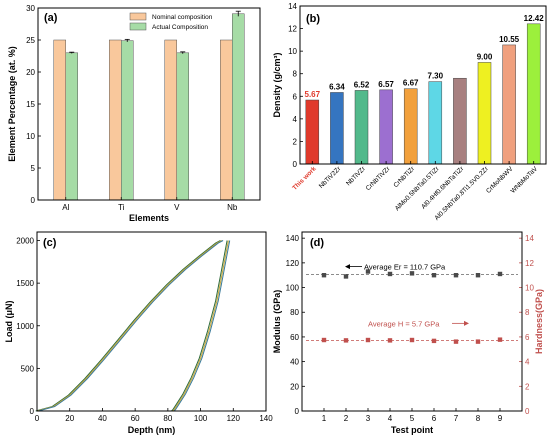  Describe the element at coordinates (177, 207) in the screenshot. I see `a-category-label-V: V` at that location.